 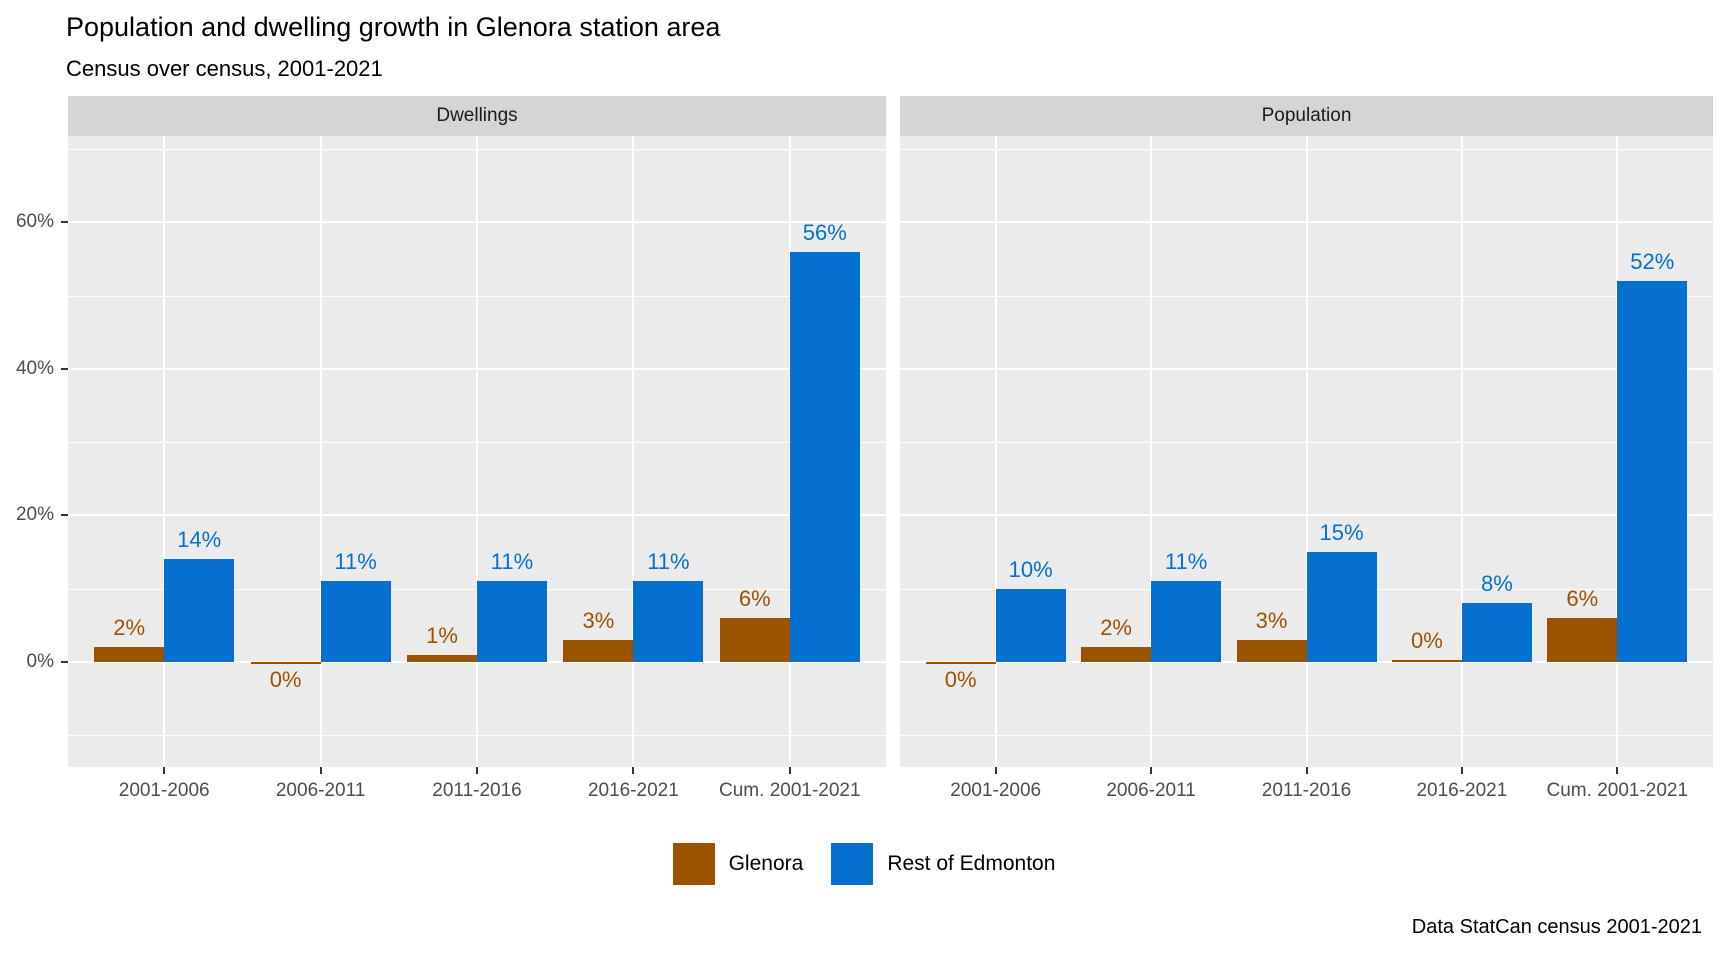 I want to click on legend-item-rest-of-edmonton: Rest of Edmonton, so click(x=943, y=864).